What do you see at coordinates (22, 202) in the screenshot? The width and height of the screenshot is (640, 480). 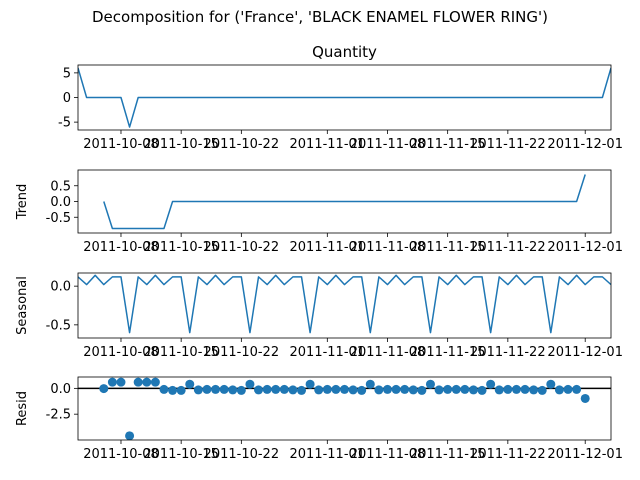 I see `y-axis-label: Trend` at bounding box center [22, 202].